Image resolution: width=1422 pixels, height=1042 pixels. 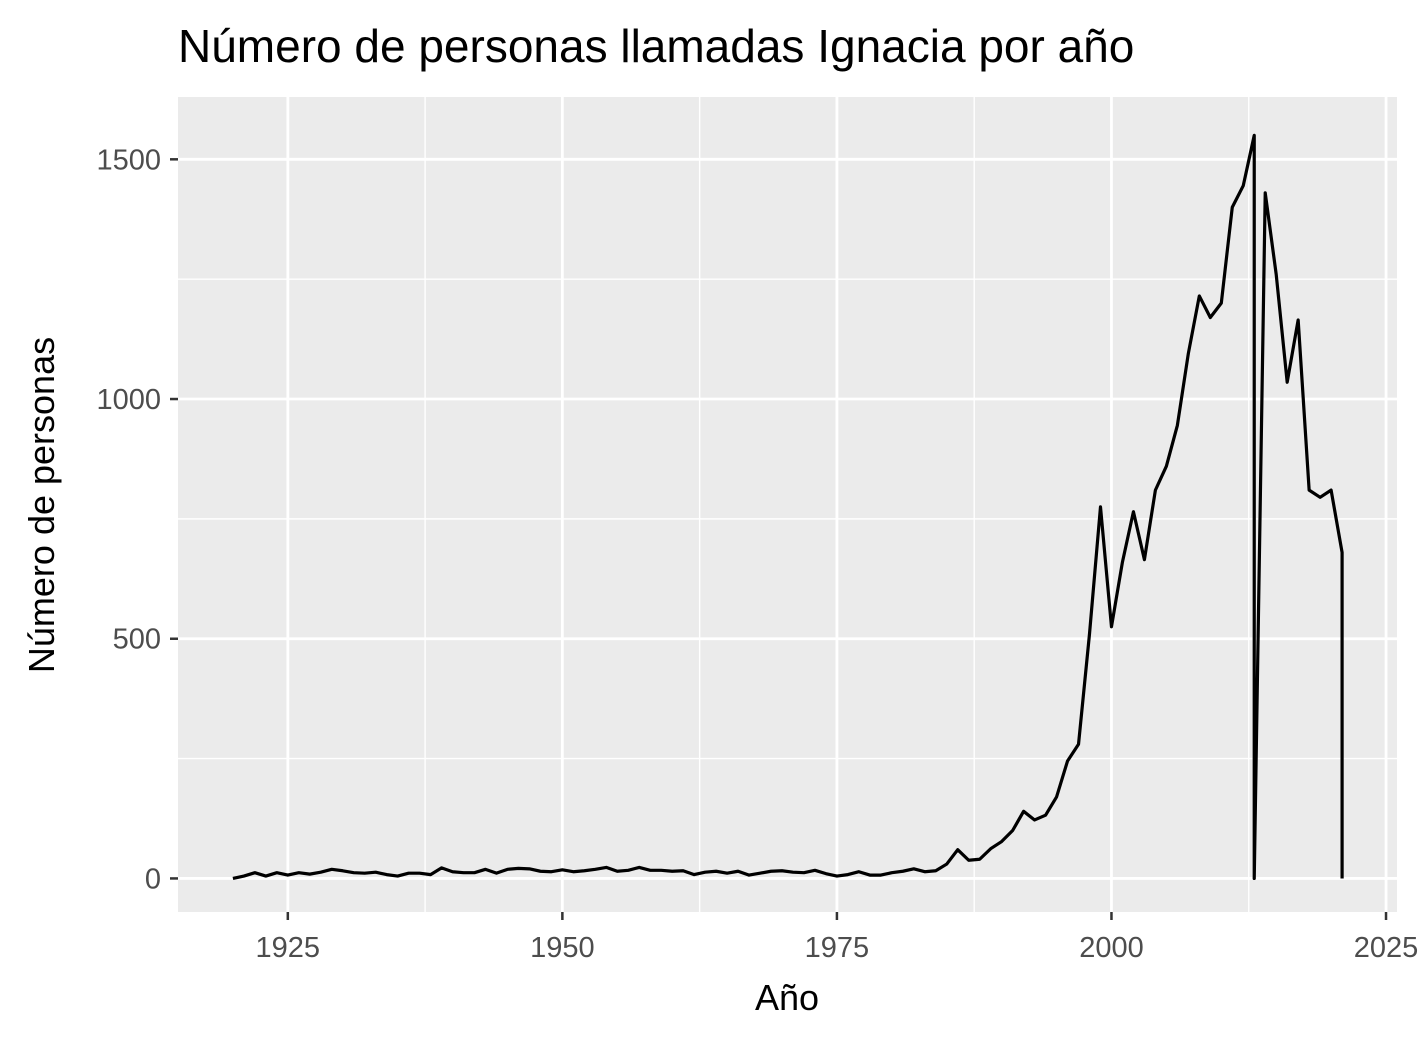 What do you see at coordinates (787, 997) in the screenshot?
I see `x-axis-title: Año` at bounding box center [787, 997].